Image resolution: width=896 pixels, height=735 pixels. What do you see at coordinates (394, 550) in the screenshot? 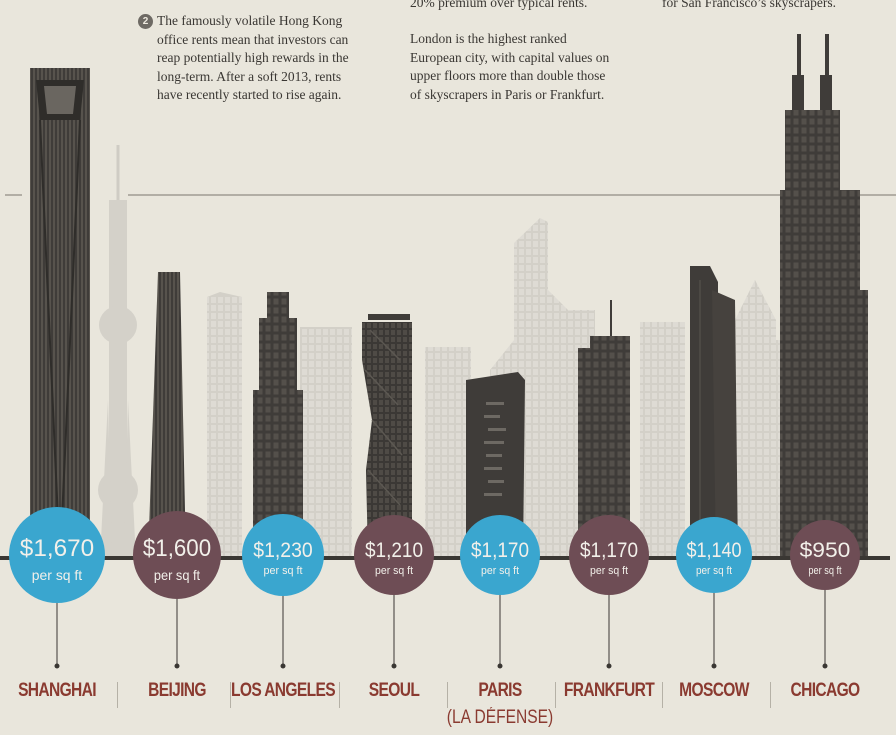
I see `price-value: $1,210` at bounding box center [394, 550].